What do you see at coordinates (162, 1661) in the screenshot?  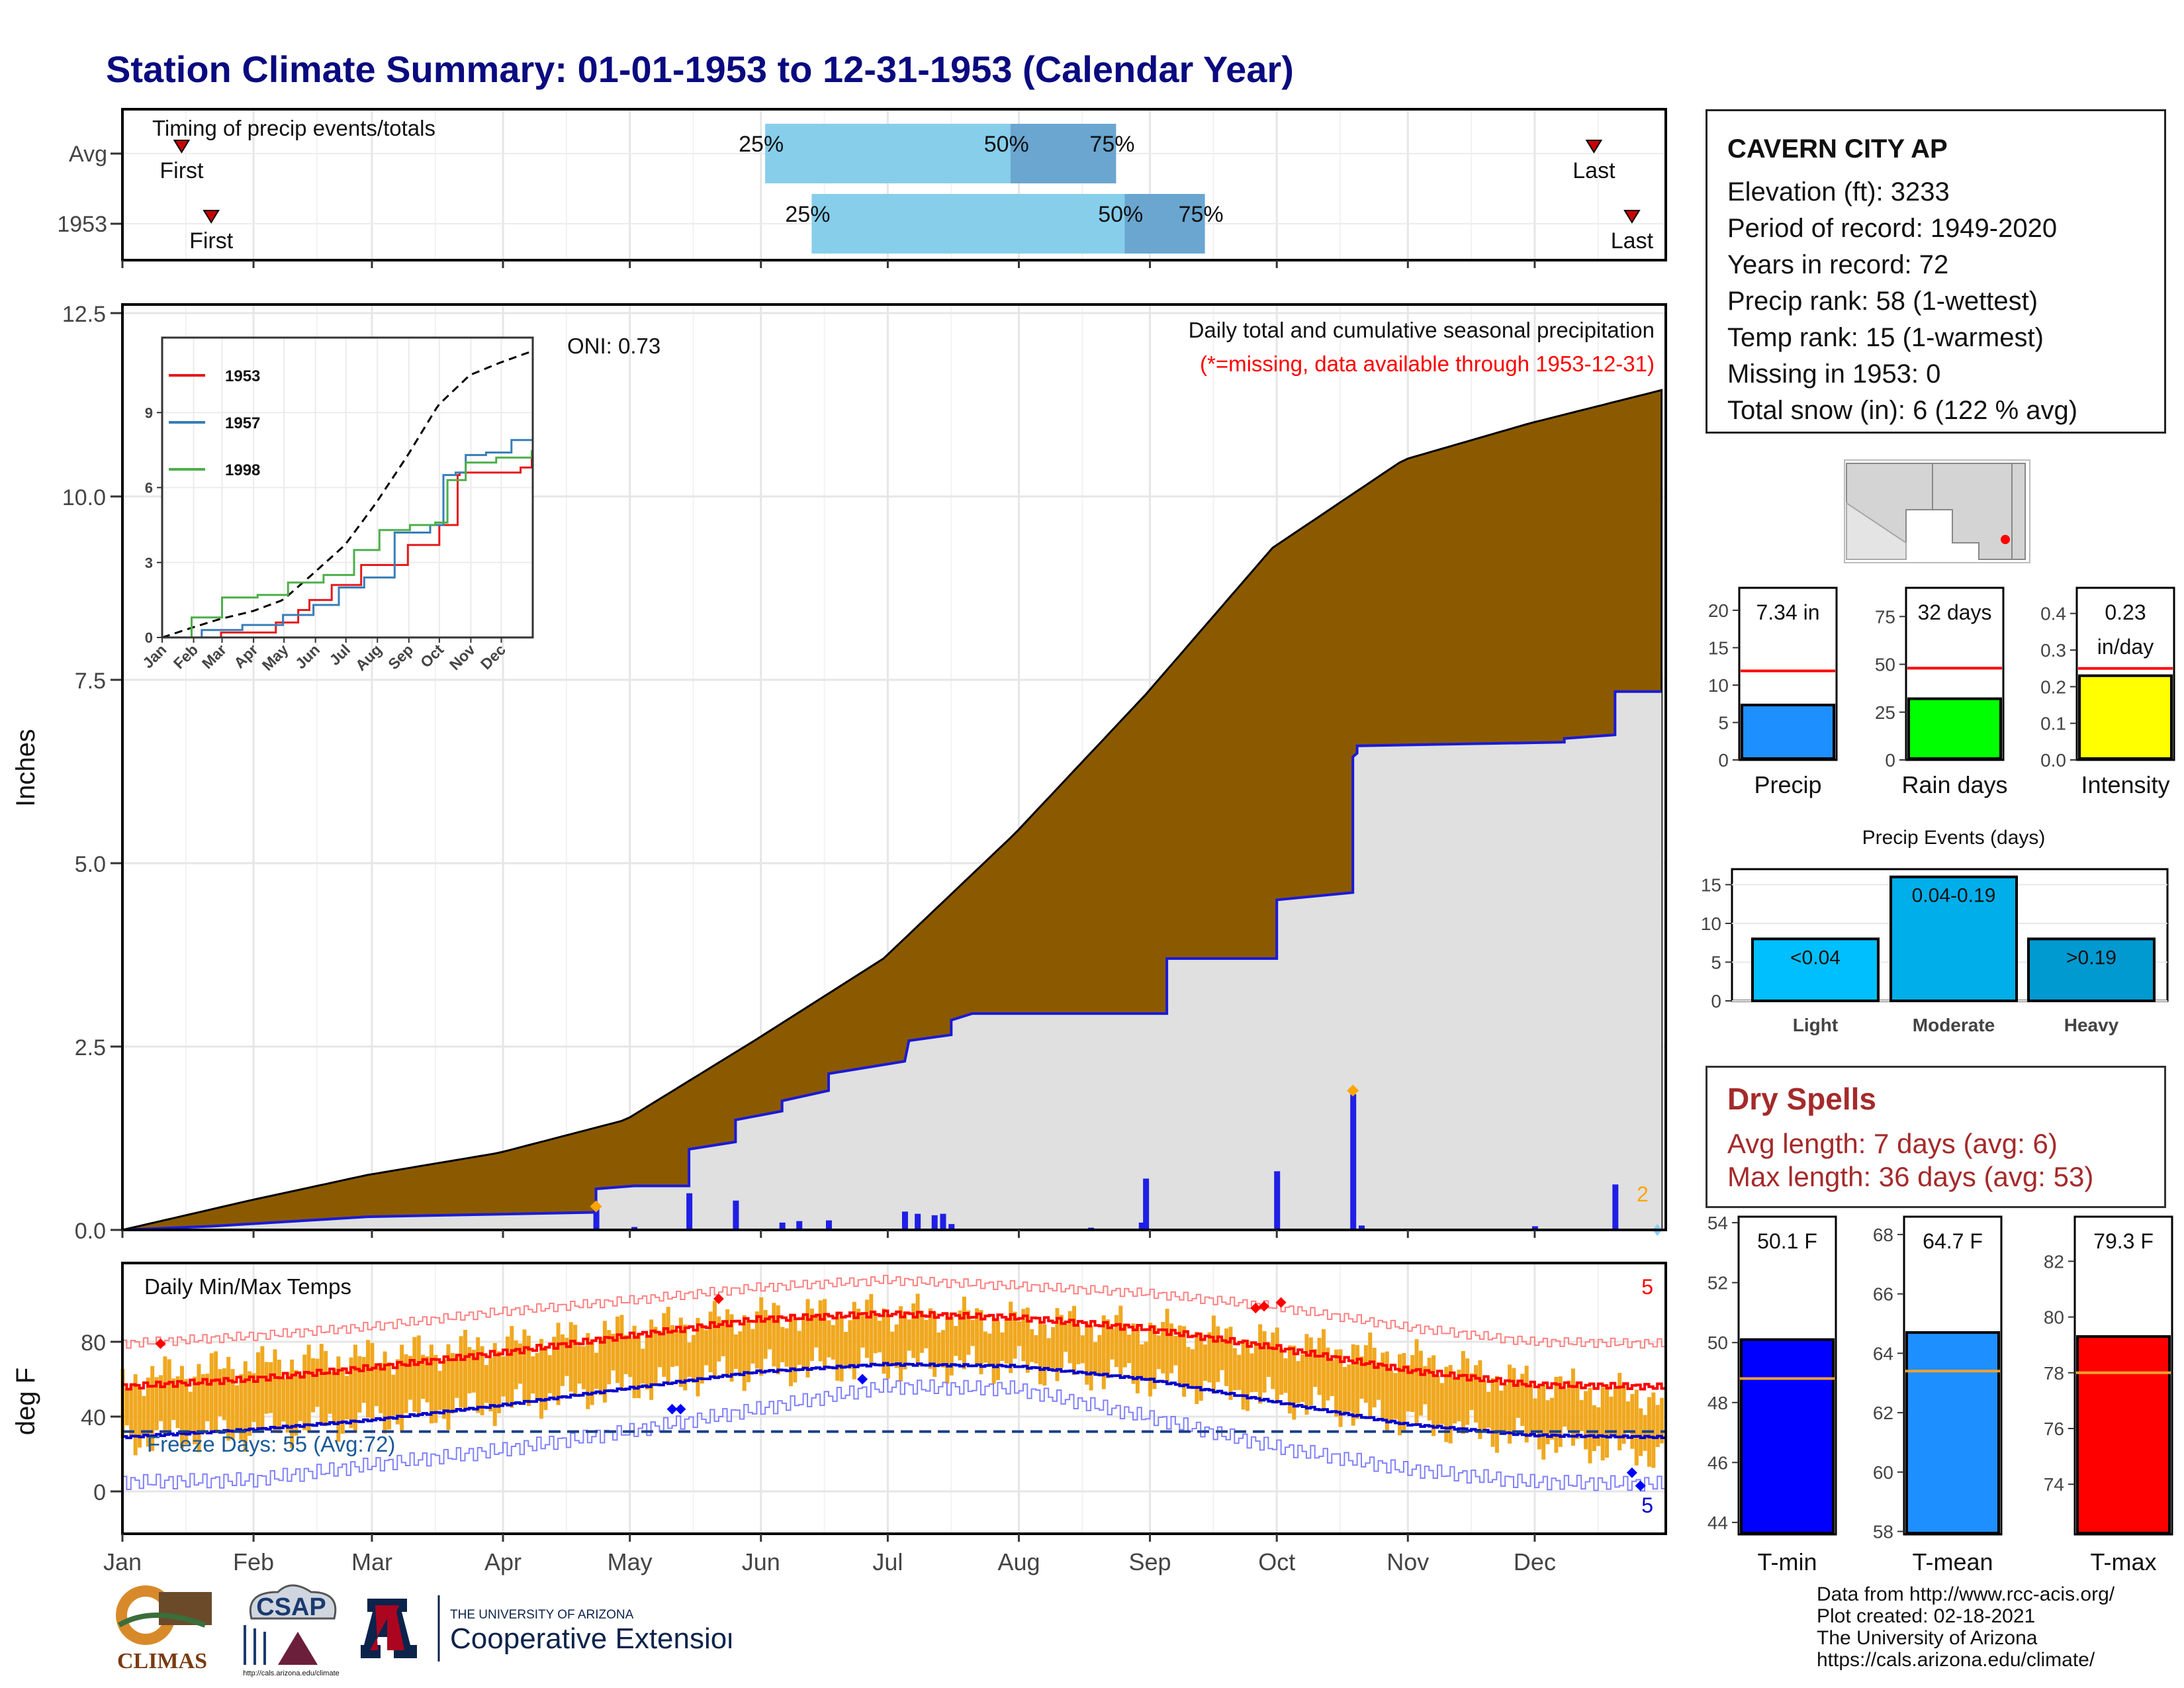 I see `climas-logo-text: CLIMAS` at bounding box center [162, 1661].